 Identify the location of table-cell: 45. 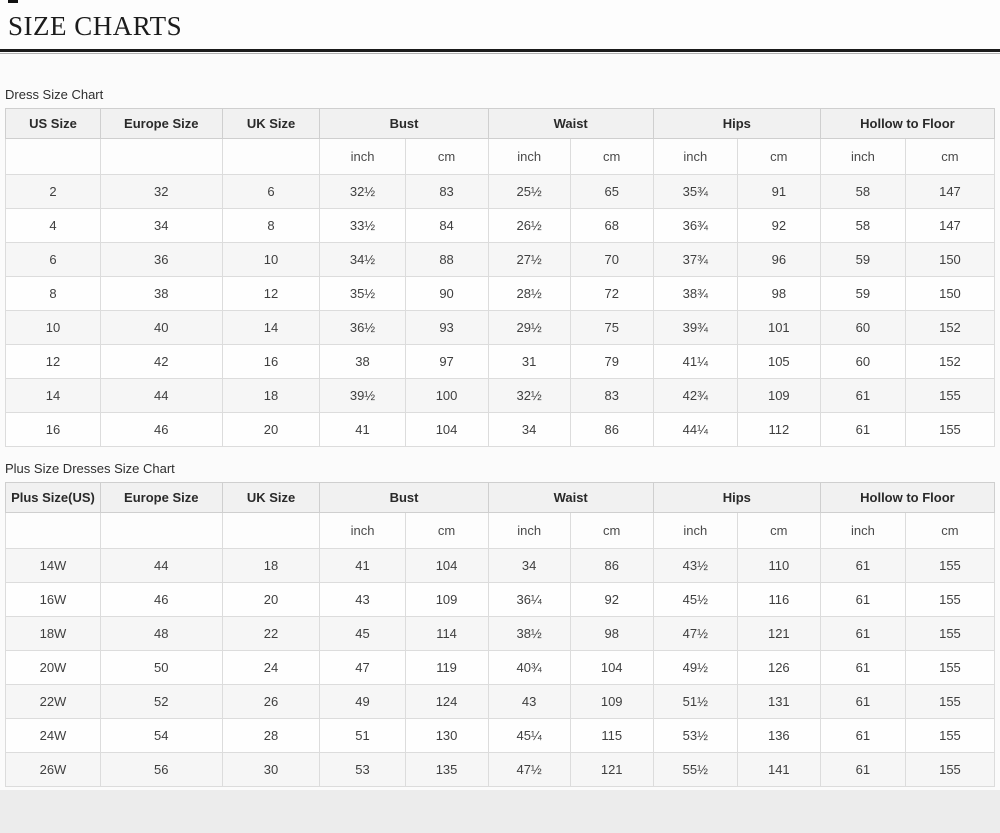
(362, 633).